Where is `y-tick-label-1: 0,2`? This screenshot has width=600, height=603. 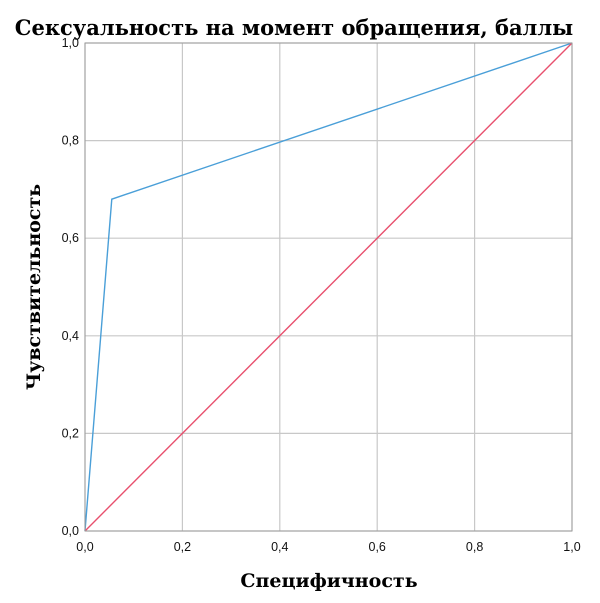 y-tick-label-1: 0,2 is located at coordinates (70, 433).